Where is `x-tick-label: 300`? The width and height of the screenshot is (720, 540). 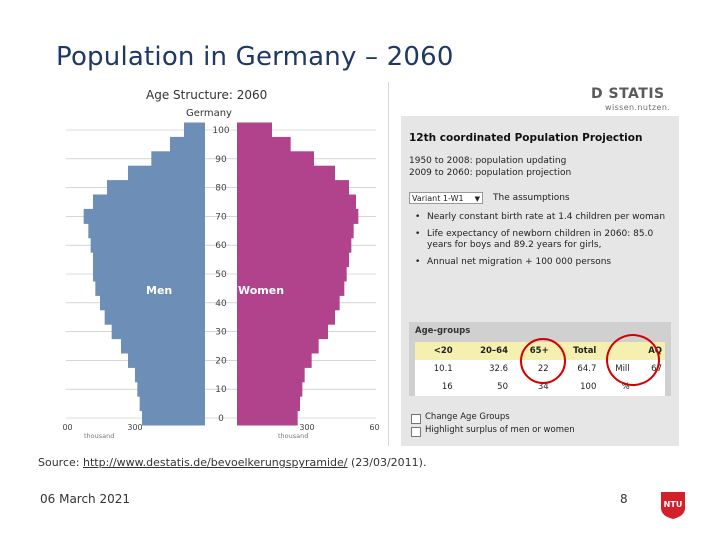
x-tick-label: 300 is located at coordinates (306, 427).